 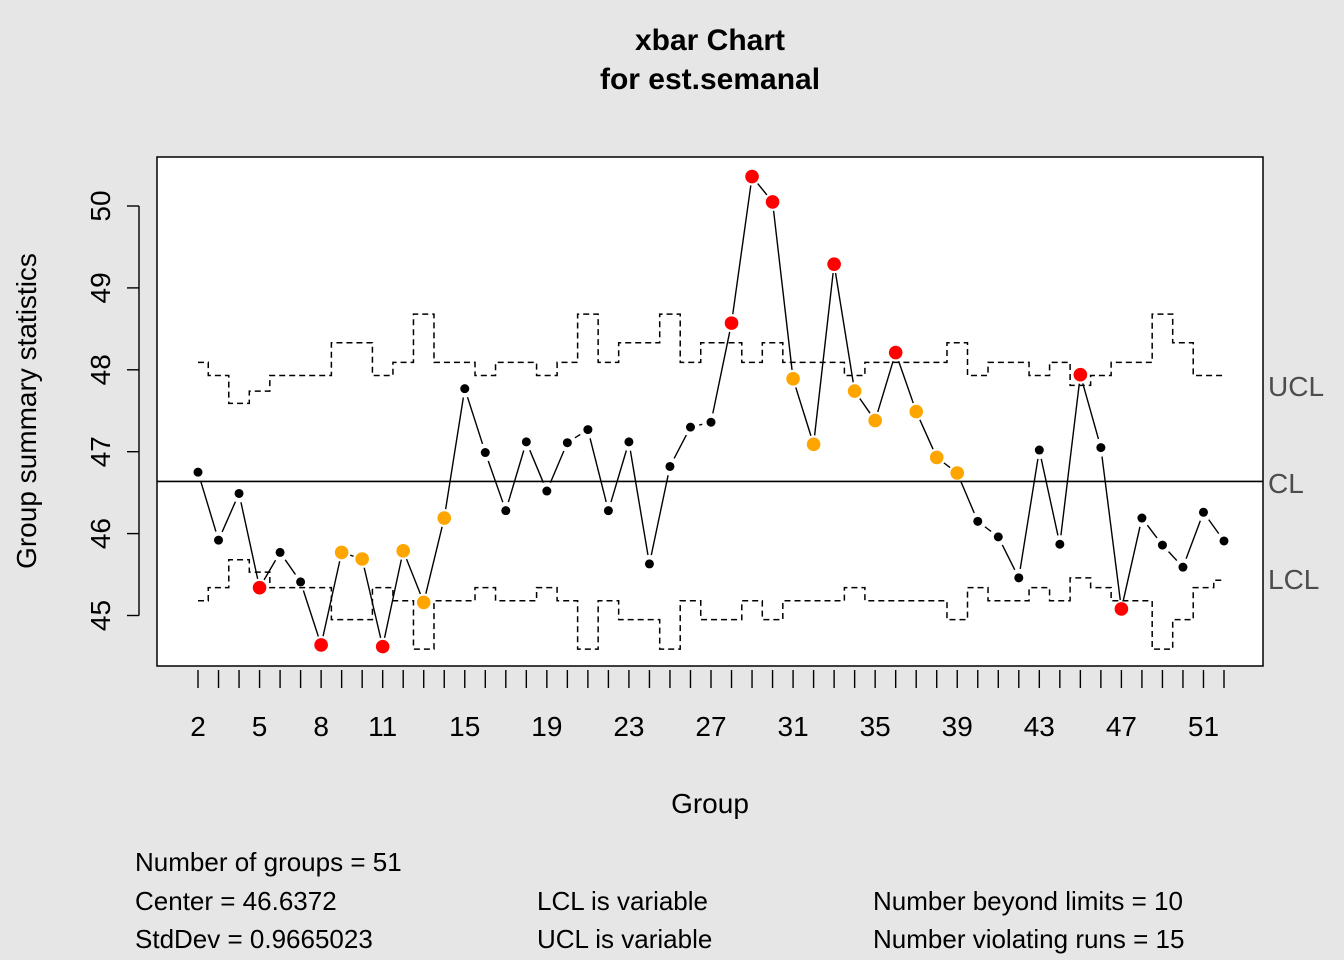 I want to click on x-tick-label: 8, so click(x=321, y=726).